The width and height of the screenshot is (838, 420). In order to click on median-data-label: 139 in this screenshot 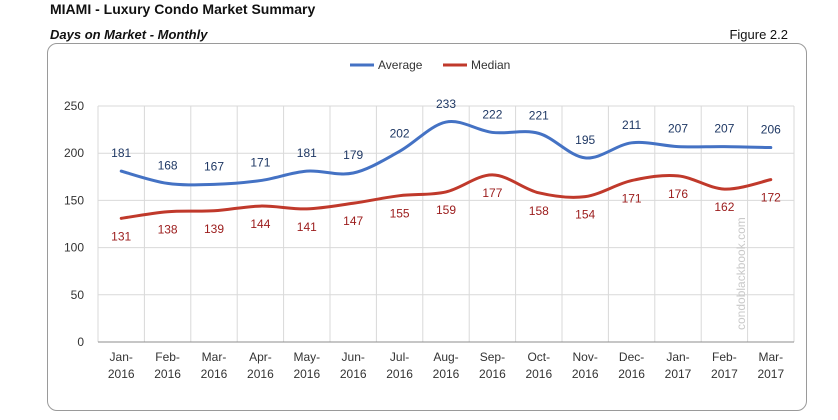, I will do `click(214, 229)`.